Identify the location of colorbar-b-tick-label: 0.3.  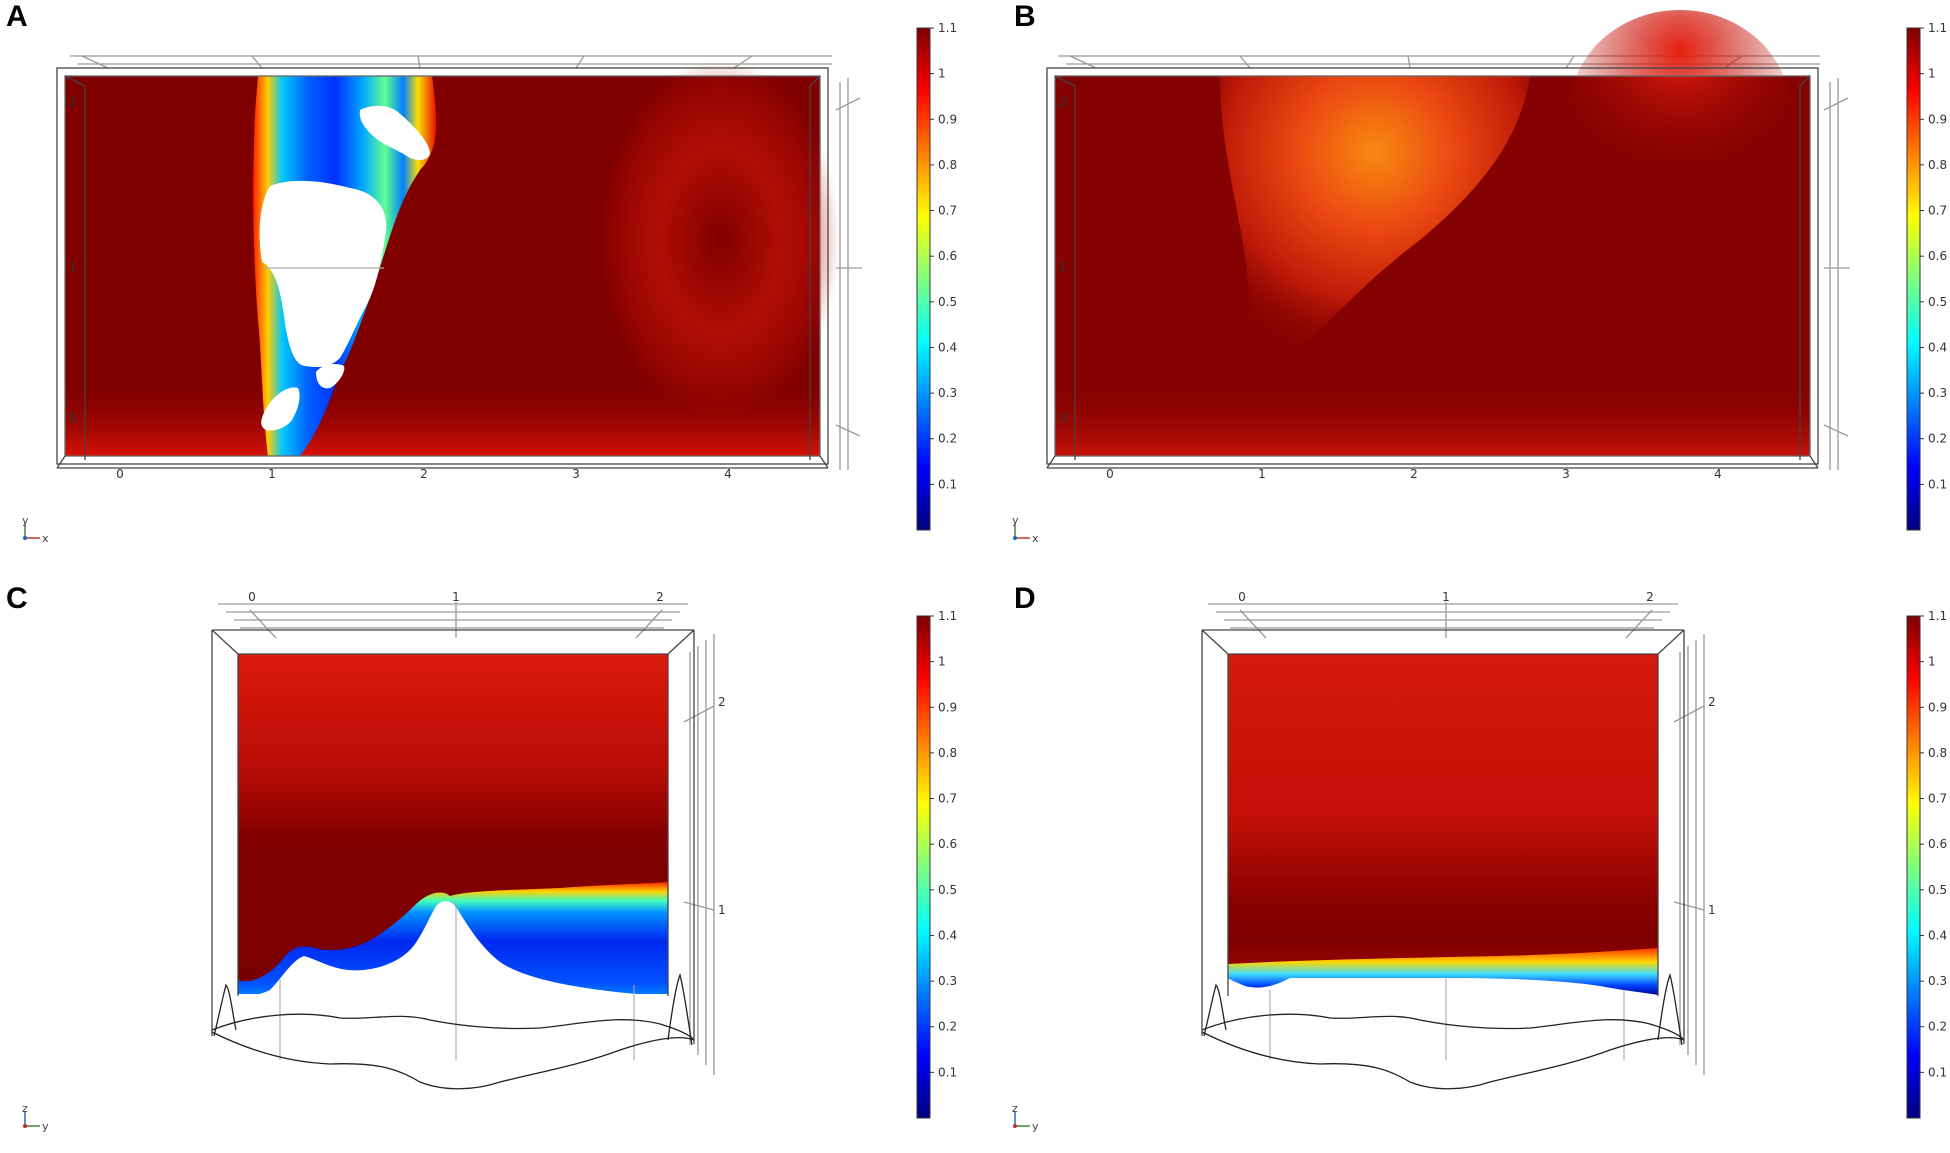
(1937, 393).